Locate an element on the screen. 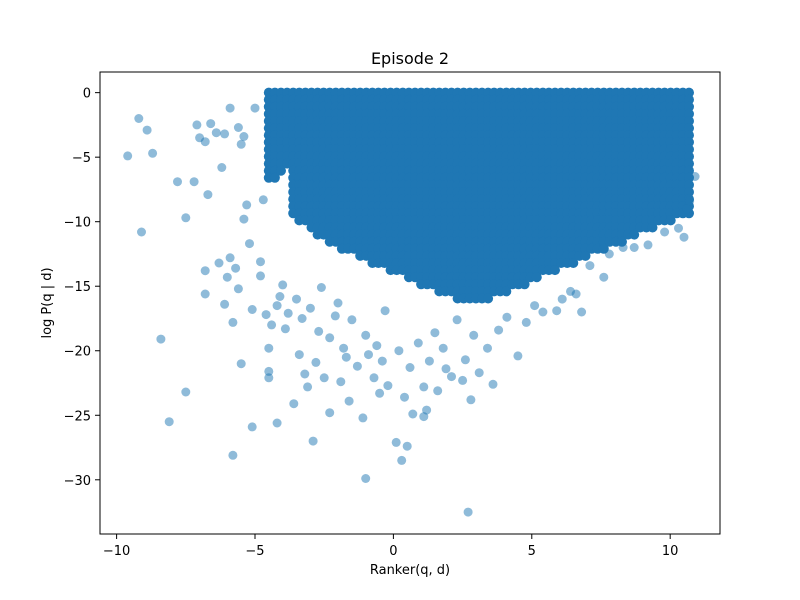  y-tick-label: −25 is located at coordinates (77, 416).